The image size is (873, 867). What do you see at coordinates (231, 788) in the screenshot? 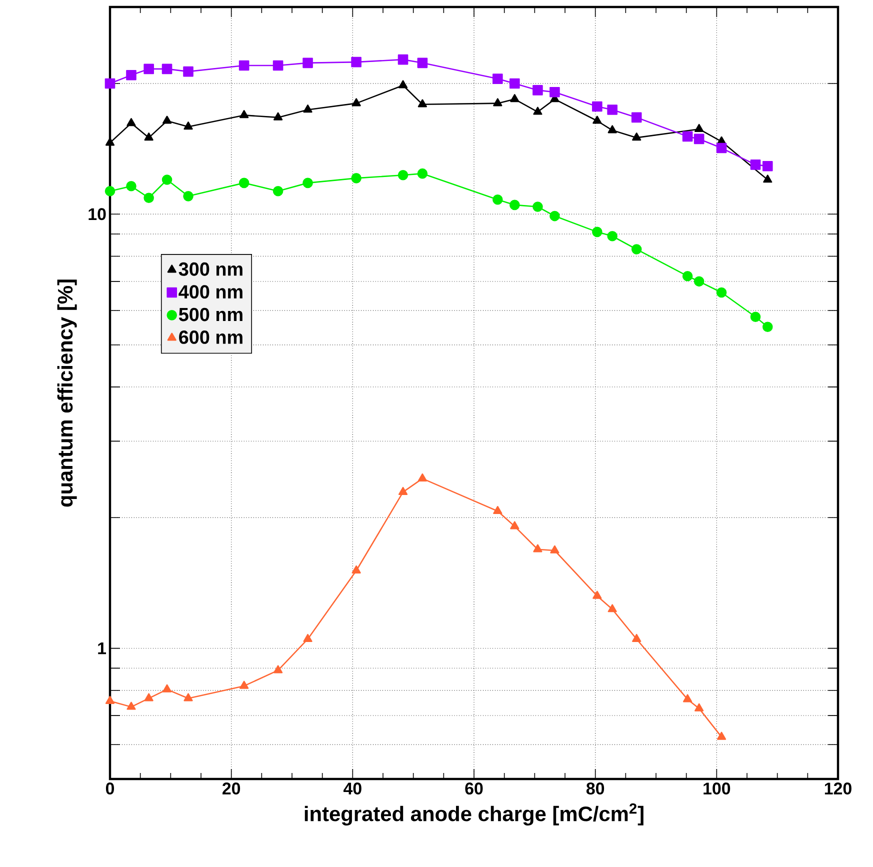
I see `x-tick-label: 20` at bounding box center [231, 788].